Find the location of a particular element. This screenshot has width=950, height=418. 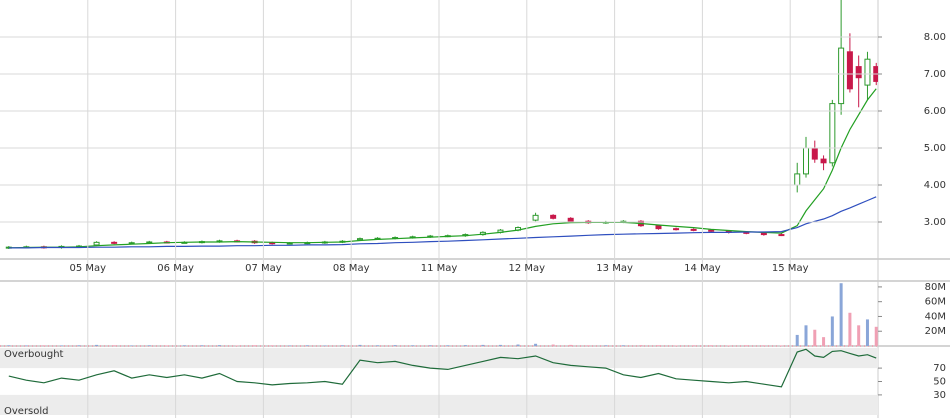

moving-average is located at coordinates (442, 222).